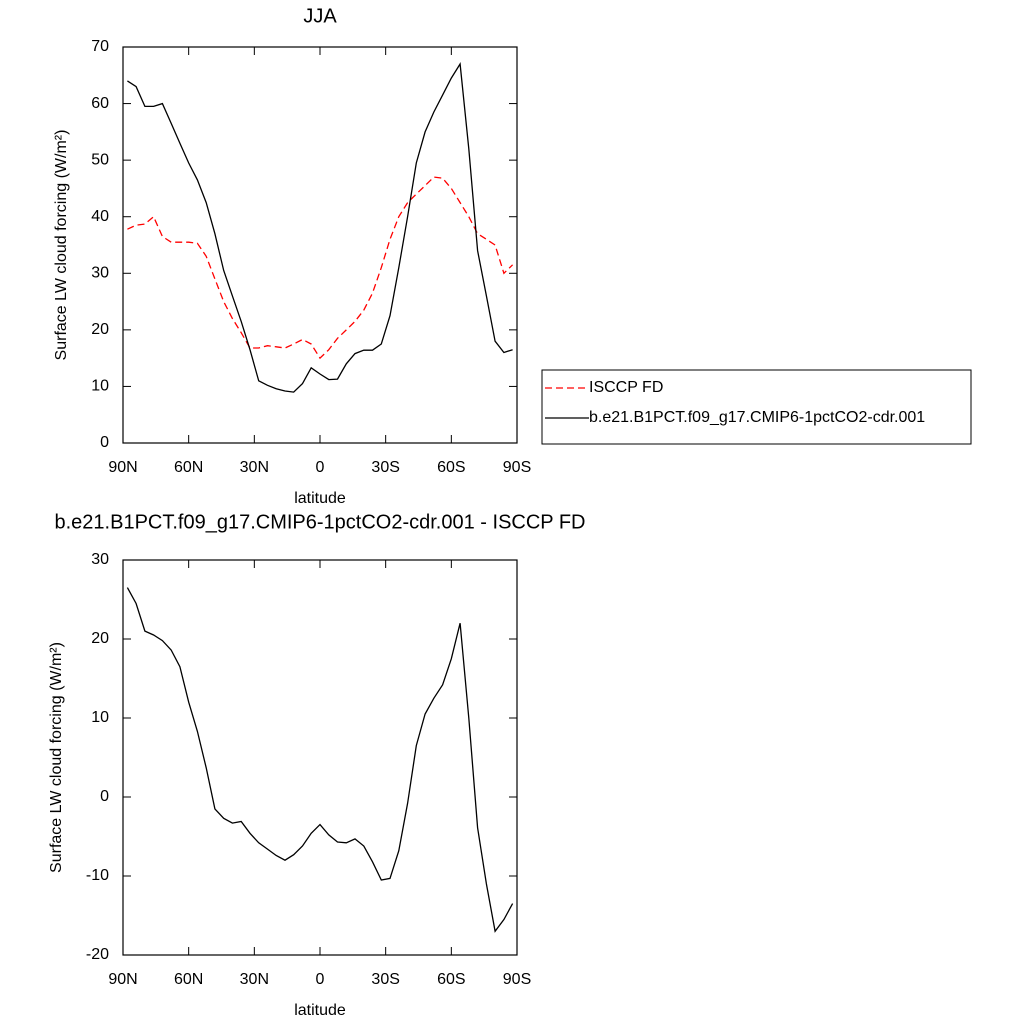  I want to click on legend-label: ISCCP FD, so click(626, 387).